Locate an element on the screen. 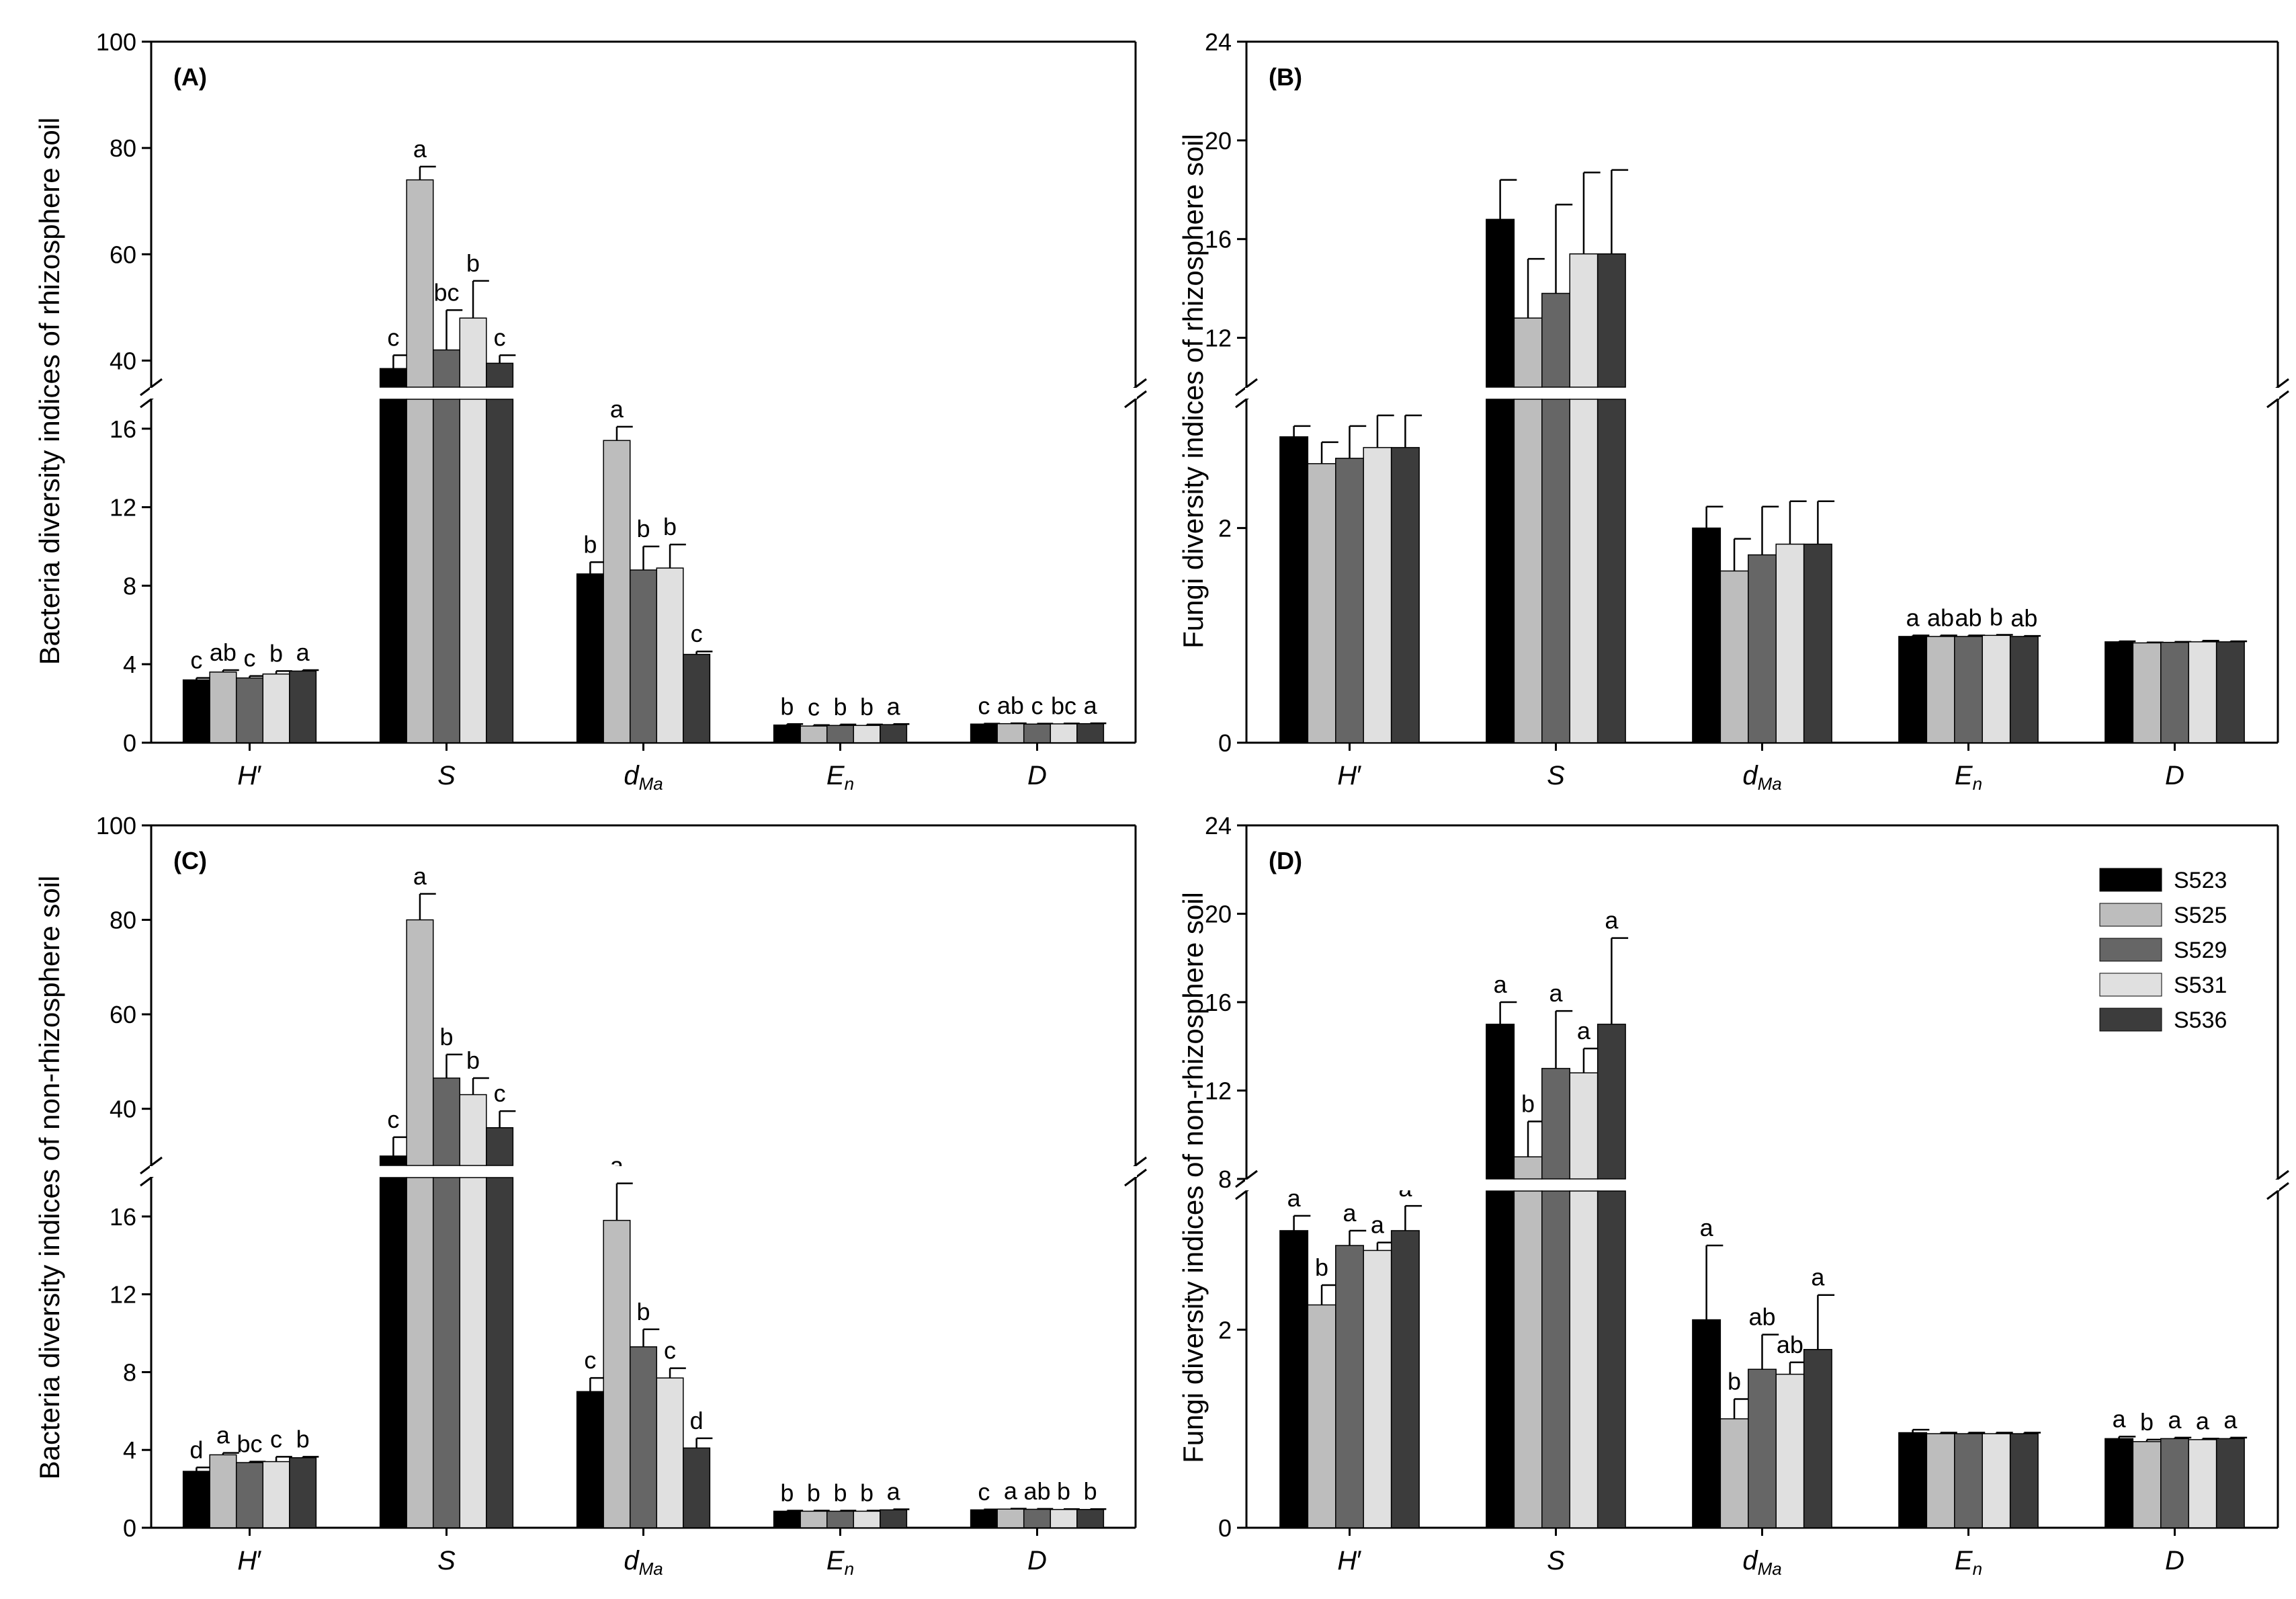 This screenshot has height=1599, width=2296. legend-label-s525: S525 is located at coordinates (2200, 915).